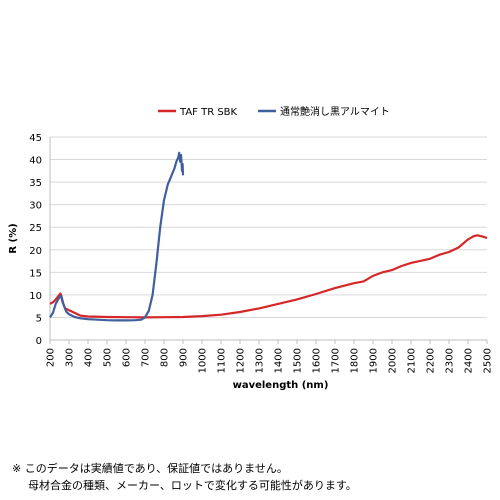 This screenshot has width=500, height=500. I want to click on y-axis-ticks: 0 5 10 15 20 25 30 35 40 45, so click(35, 240).